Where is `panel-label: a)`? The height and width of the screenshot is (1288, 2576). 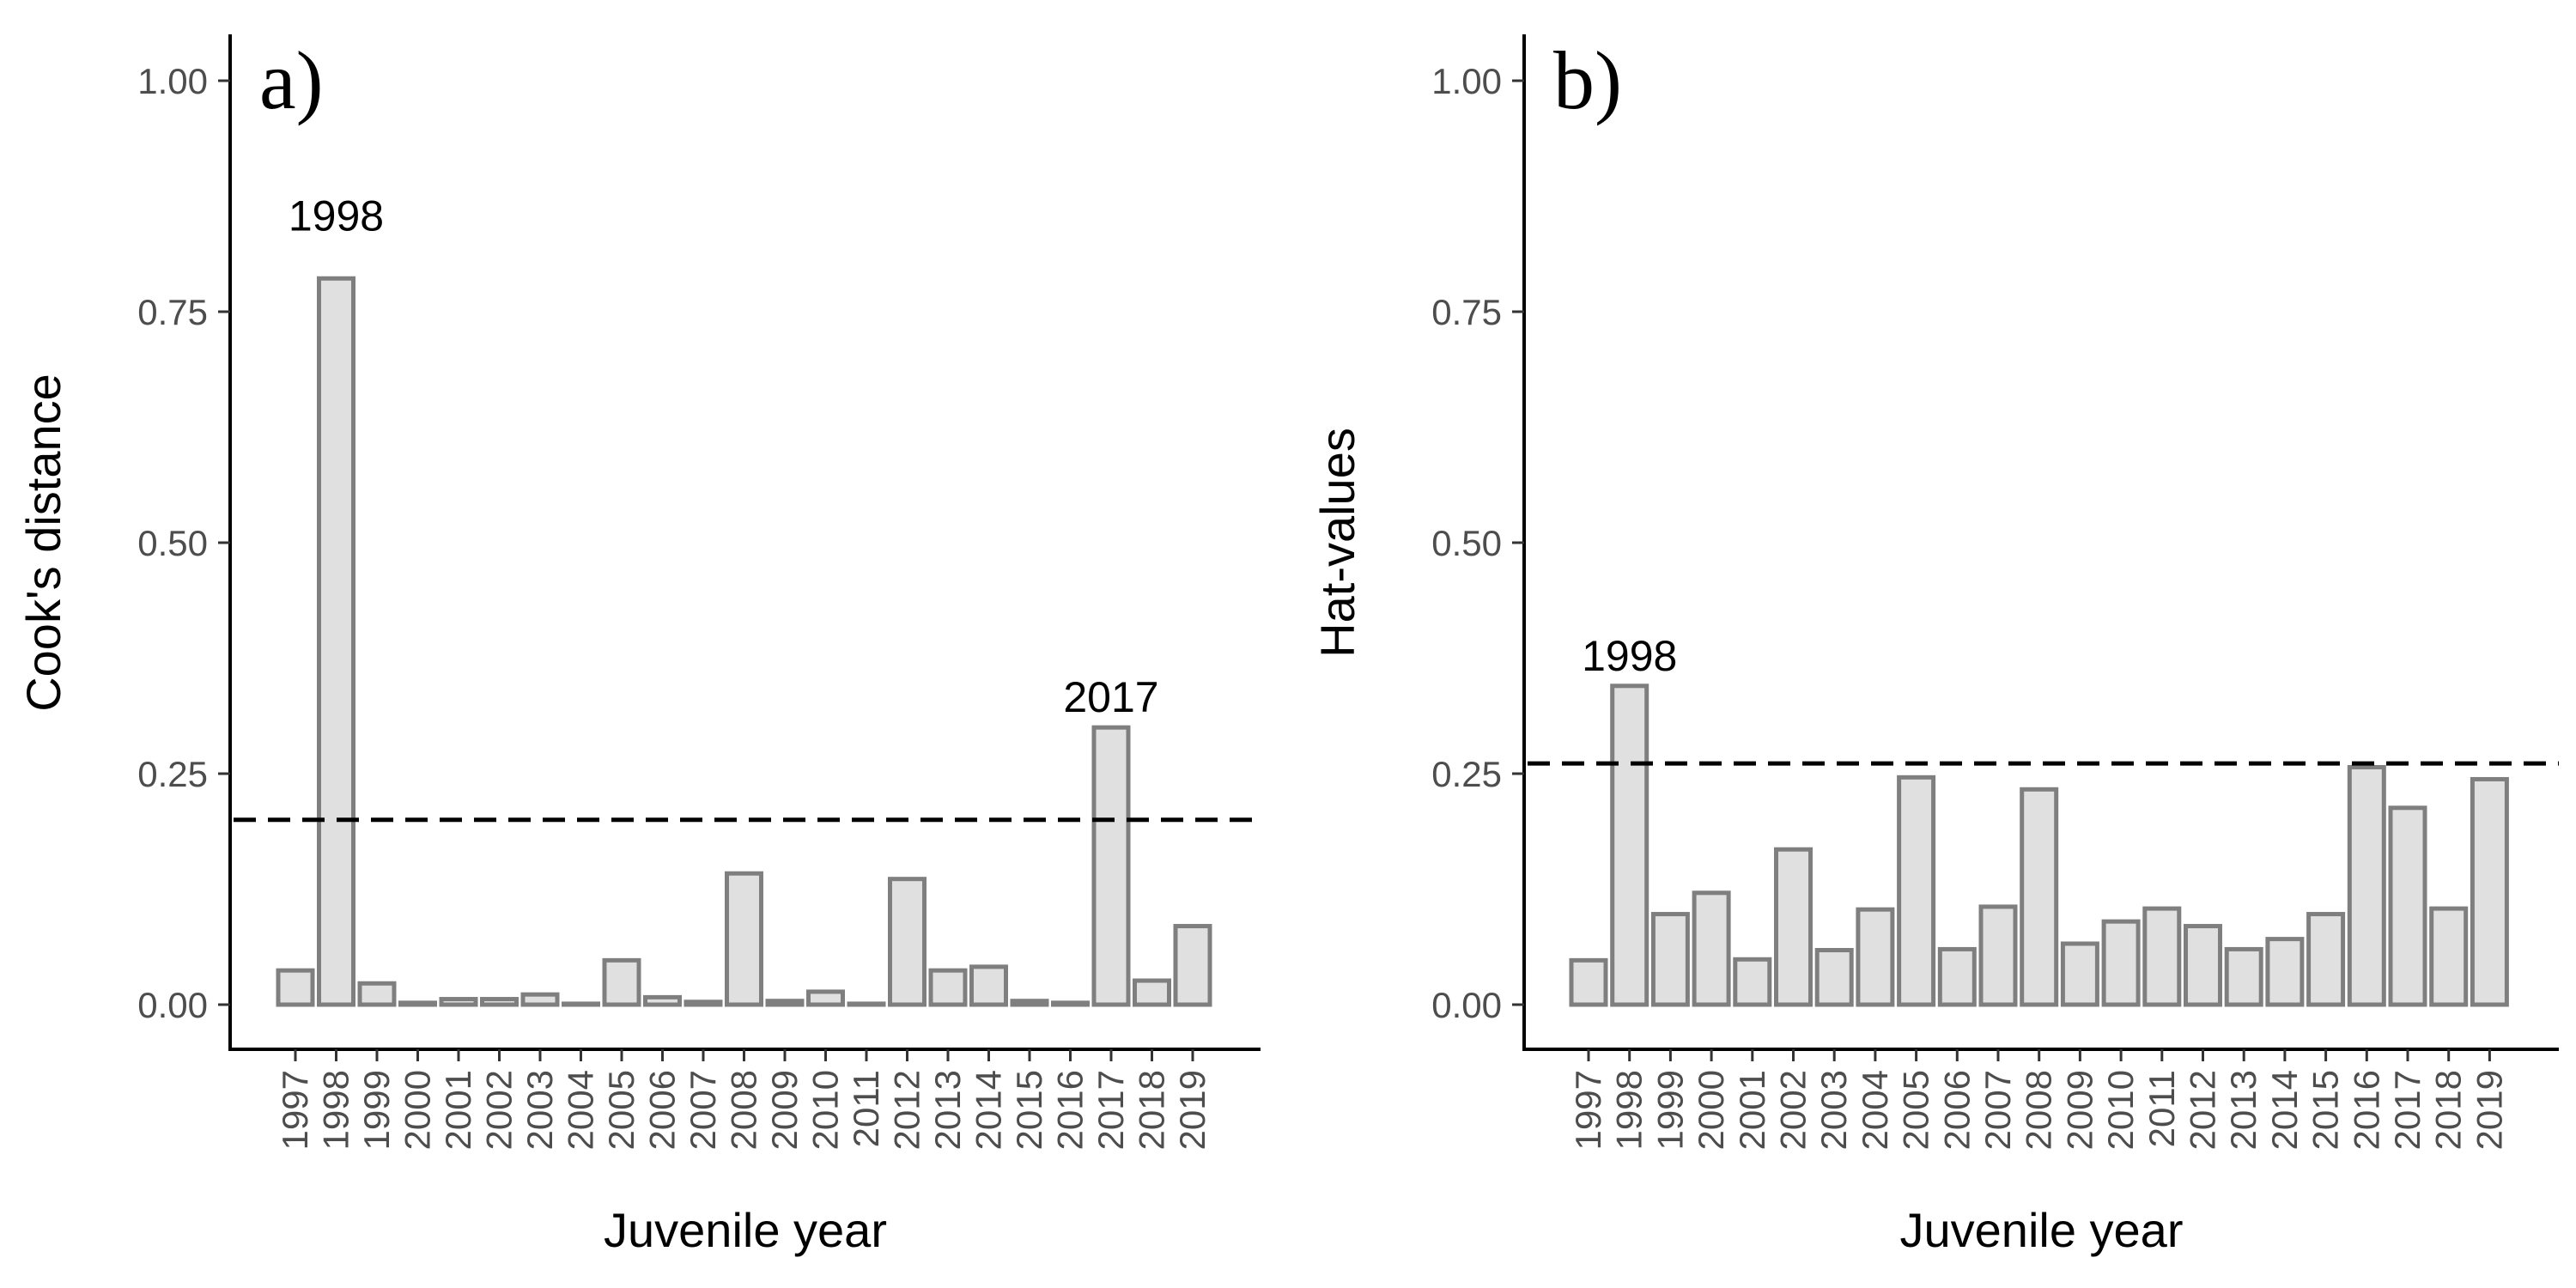 panel-label: a) is located at coordinates (291, 80).